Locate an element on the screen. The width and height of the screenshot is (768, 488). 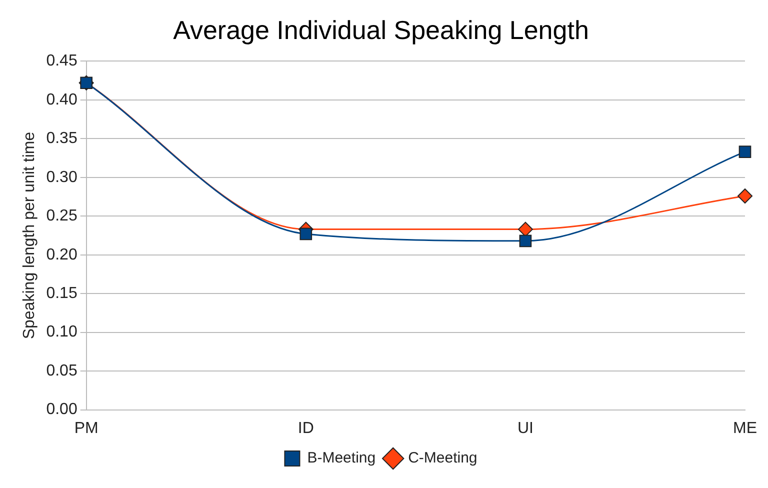
legend-label: C-Meeting is located at coordinates (443, 458).